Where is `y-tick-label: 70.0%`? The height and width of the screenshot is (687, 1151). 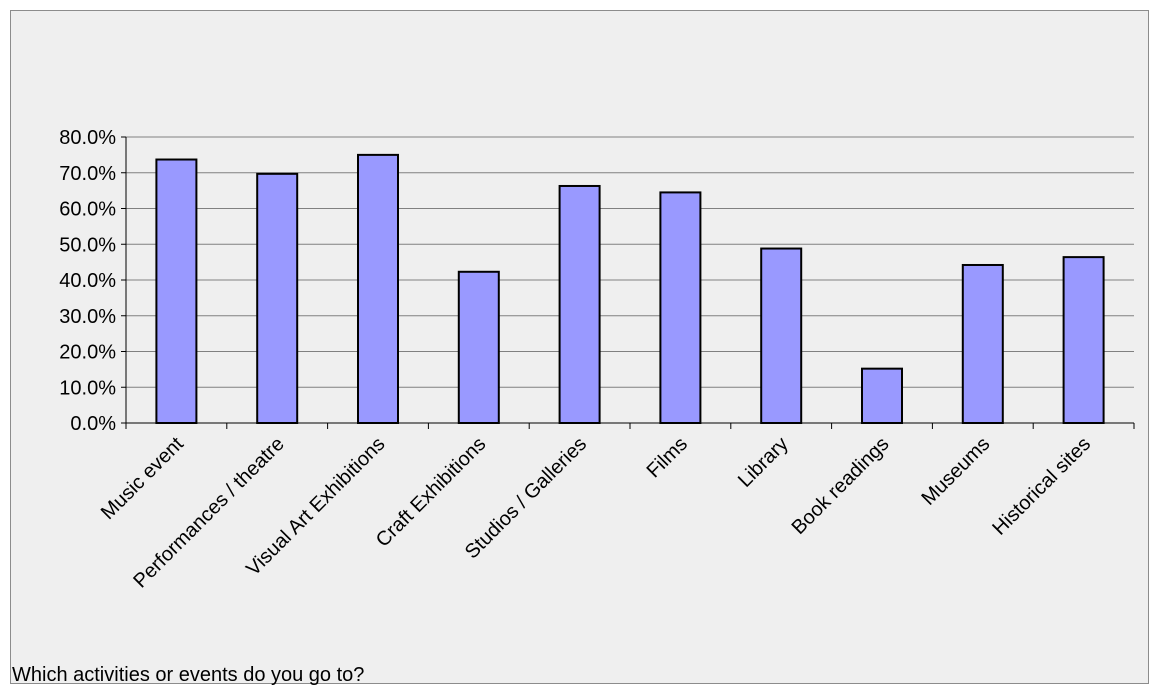
y-tick-label: 70.0% is located at coordinates (87, 174).